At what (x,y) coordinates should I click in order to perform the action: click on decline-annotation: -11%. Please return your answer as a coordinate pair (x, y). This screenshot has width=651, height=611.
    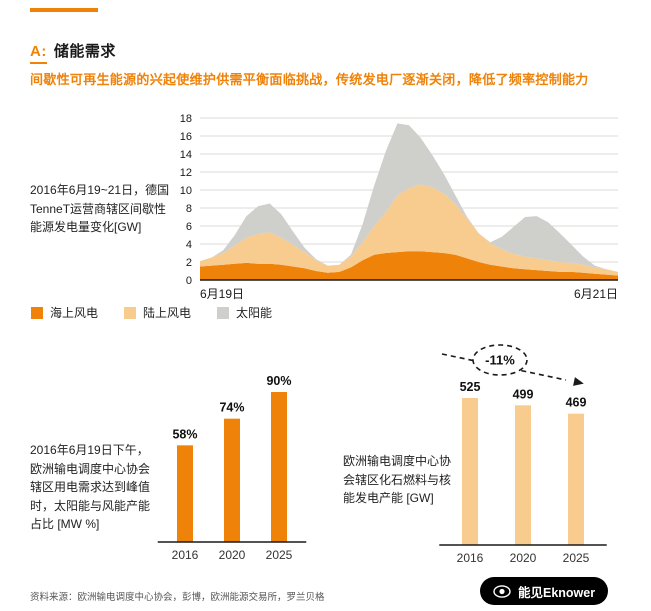
    Looking at the image, I should click on (512, 365).